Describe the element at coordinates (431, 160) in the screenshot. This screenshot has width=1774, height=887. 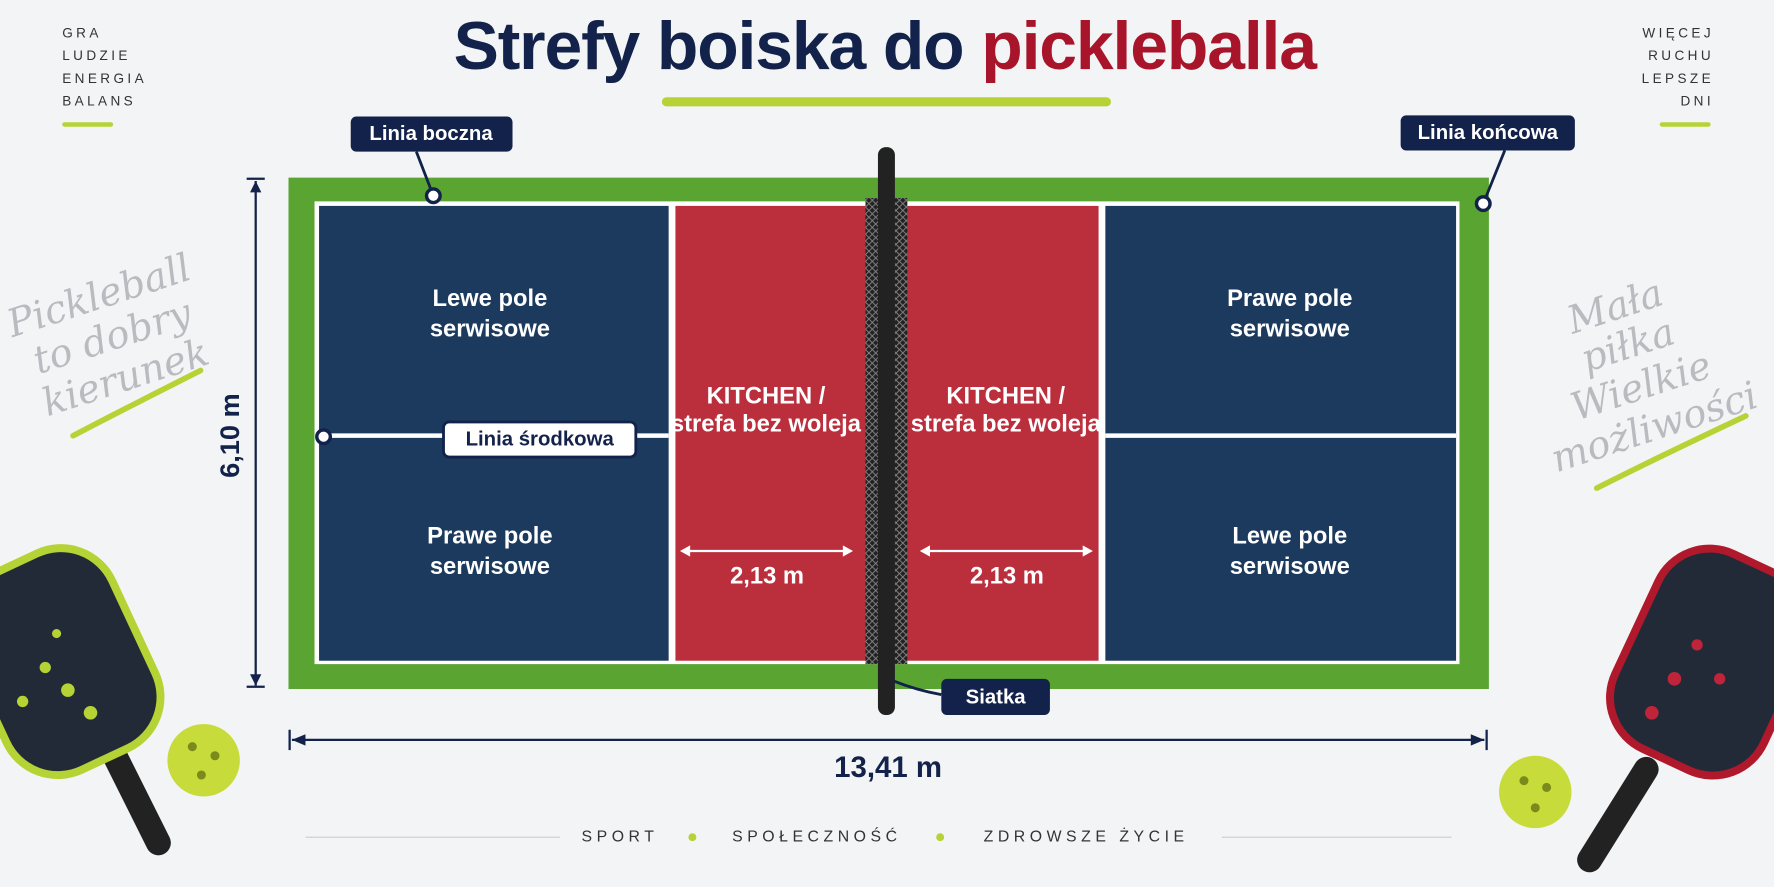
I see `callout-sideline: Linia boczna` at that location.